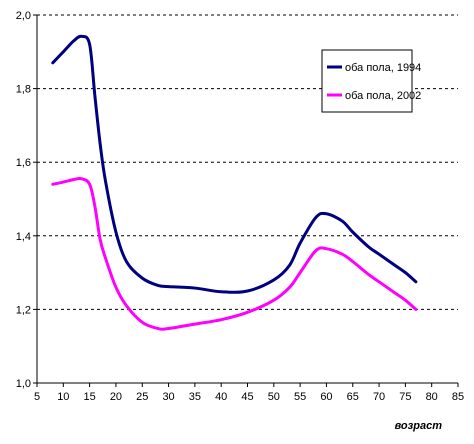 The width and height of the screenshot is (474, 444). Describe the element at coordinates (90, 397) in the screenshot. I see `x-tick-label: 15` at that location.